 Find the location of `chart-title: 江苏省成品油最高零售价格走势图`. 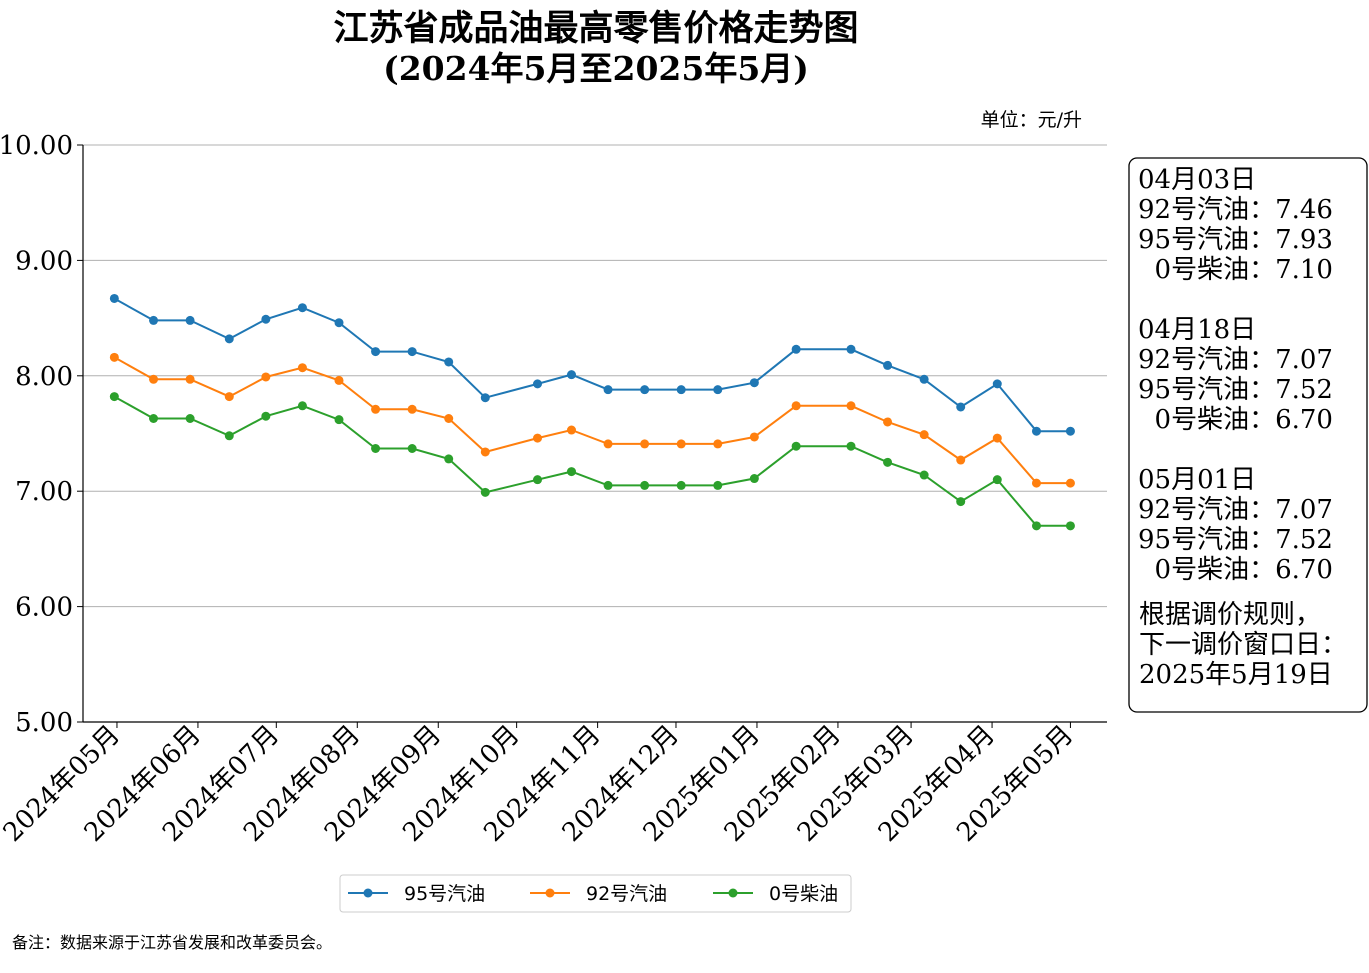

chart-title: 江苏省成品油最高零售价格走势图 is located at coordinates (595, 28).